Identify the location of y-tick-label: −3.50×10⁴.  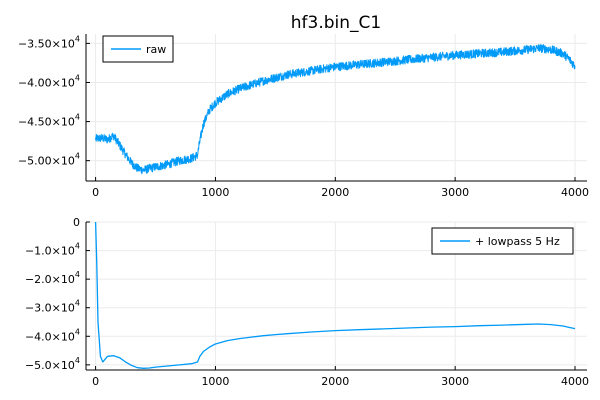
(49, 42).